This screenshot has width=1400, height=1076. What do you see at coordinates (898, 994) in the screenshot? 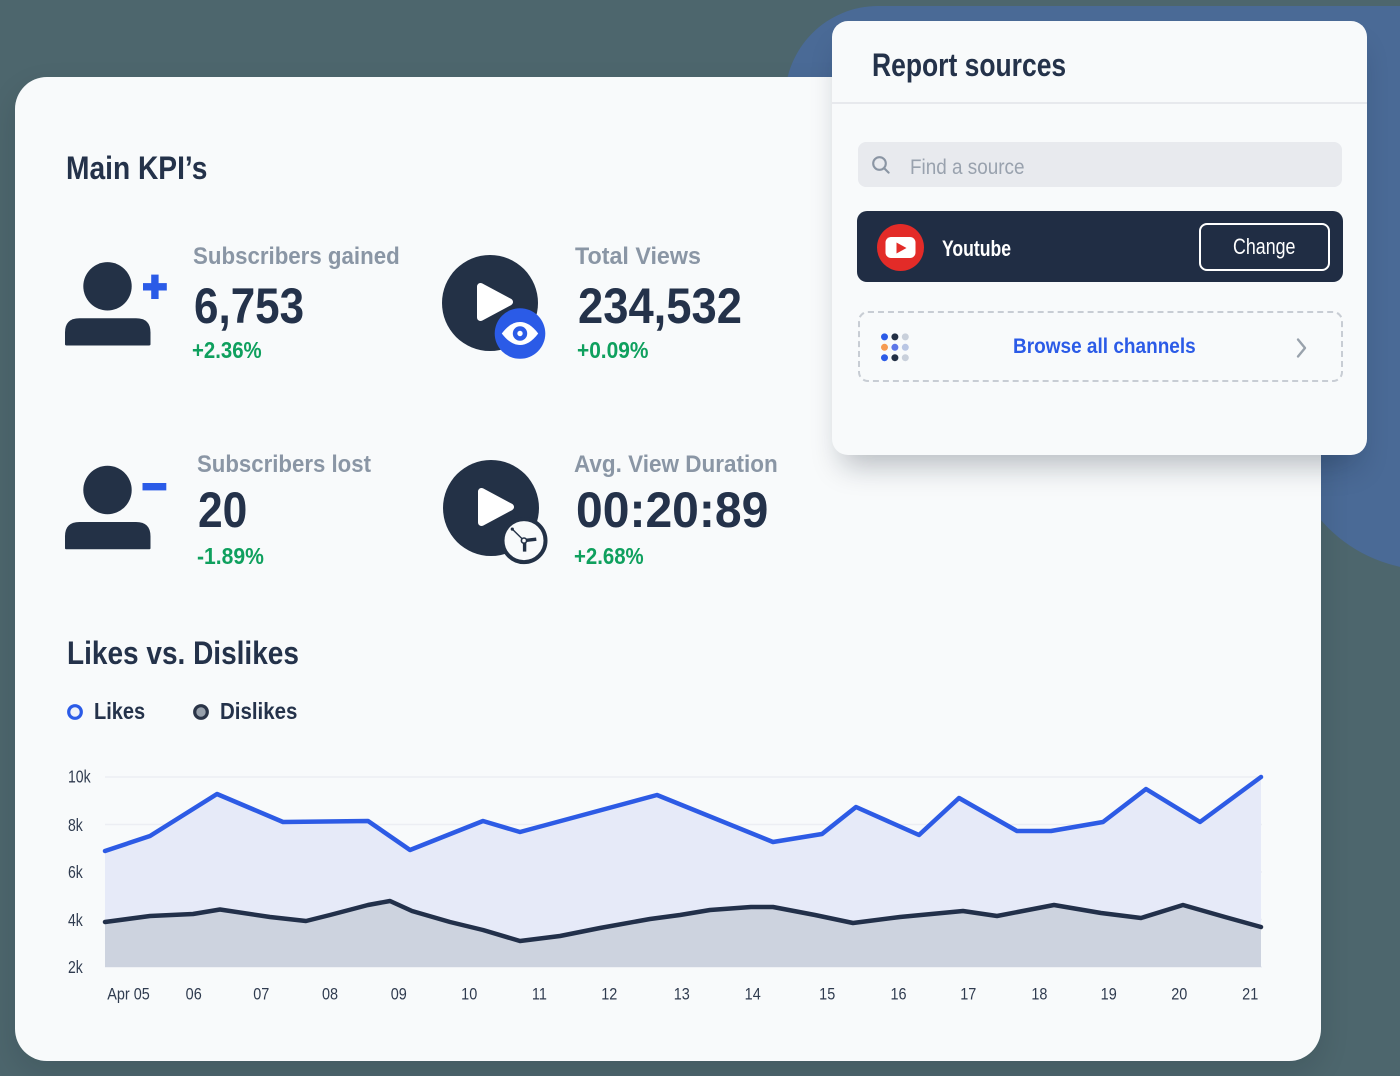
I see `svg-text: 16` at bounding box center [898, 994].